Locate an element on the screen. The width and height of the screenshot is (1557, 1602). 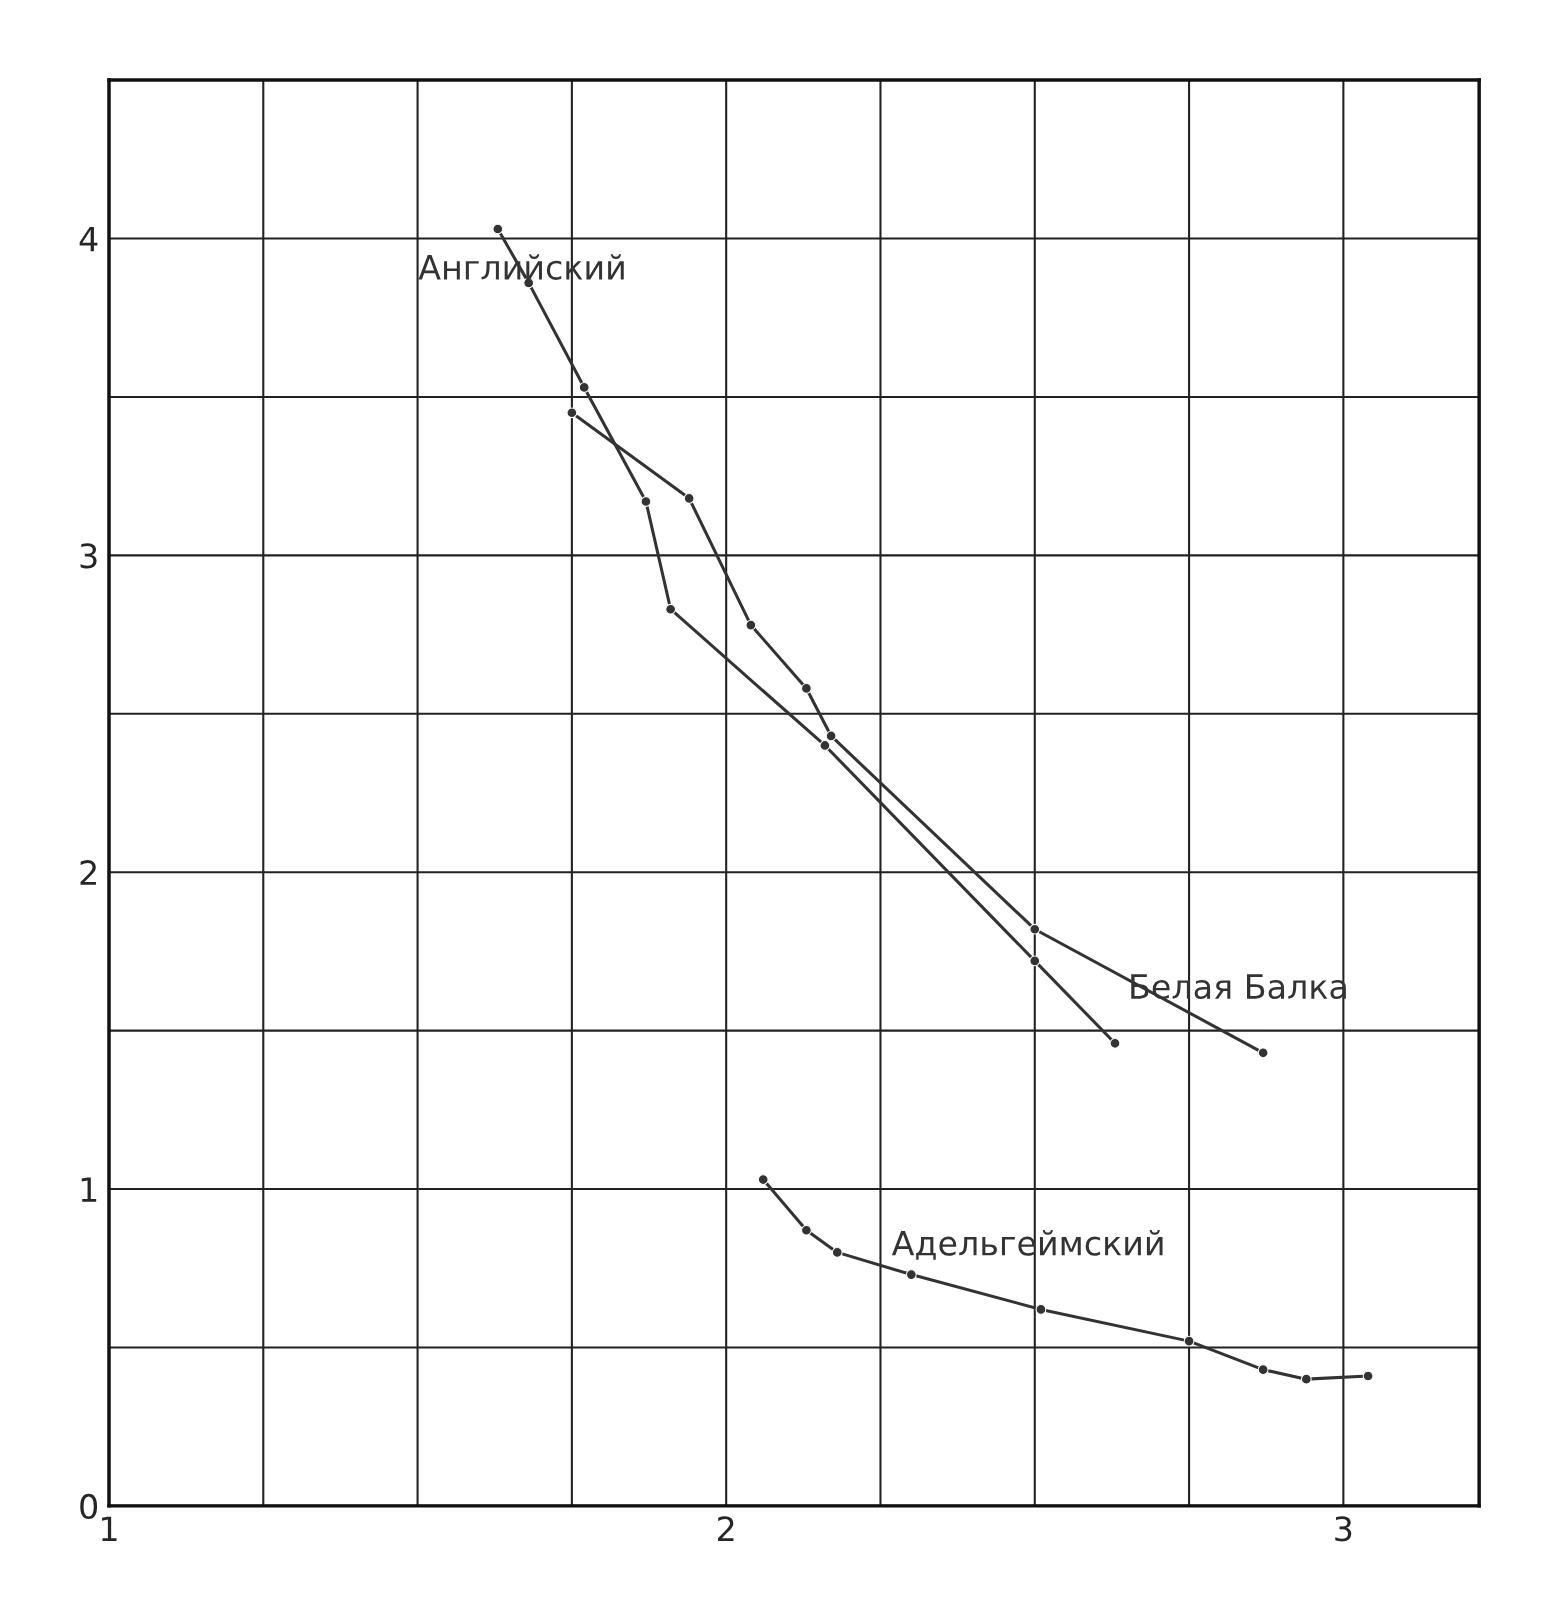
y-tick-label: 3 is located at coordinates (88, 556).